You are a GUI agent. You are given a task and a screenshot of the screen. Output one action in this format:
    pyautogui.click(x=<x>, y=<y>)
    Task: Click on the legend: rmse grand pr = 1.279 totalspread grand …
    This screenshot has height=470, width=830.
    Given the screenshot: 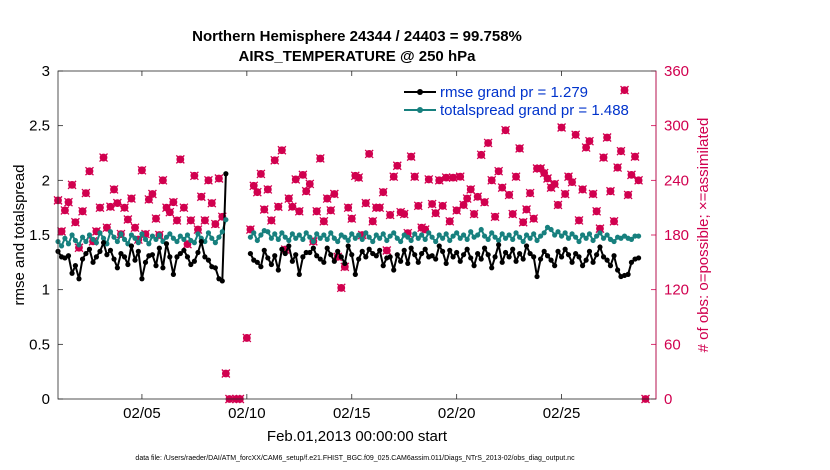 What is the action you would take?
    pyautogui.click(x=516, y=101)
    